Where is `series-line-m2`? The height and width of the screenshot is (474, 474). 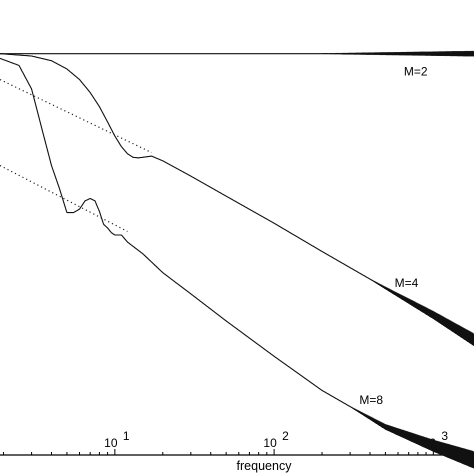
series-line-m2 is located at coordinates (237, 53).